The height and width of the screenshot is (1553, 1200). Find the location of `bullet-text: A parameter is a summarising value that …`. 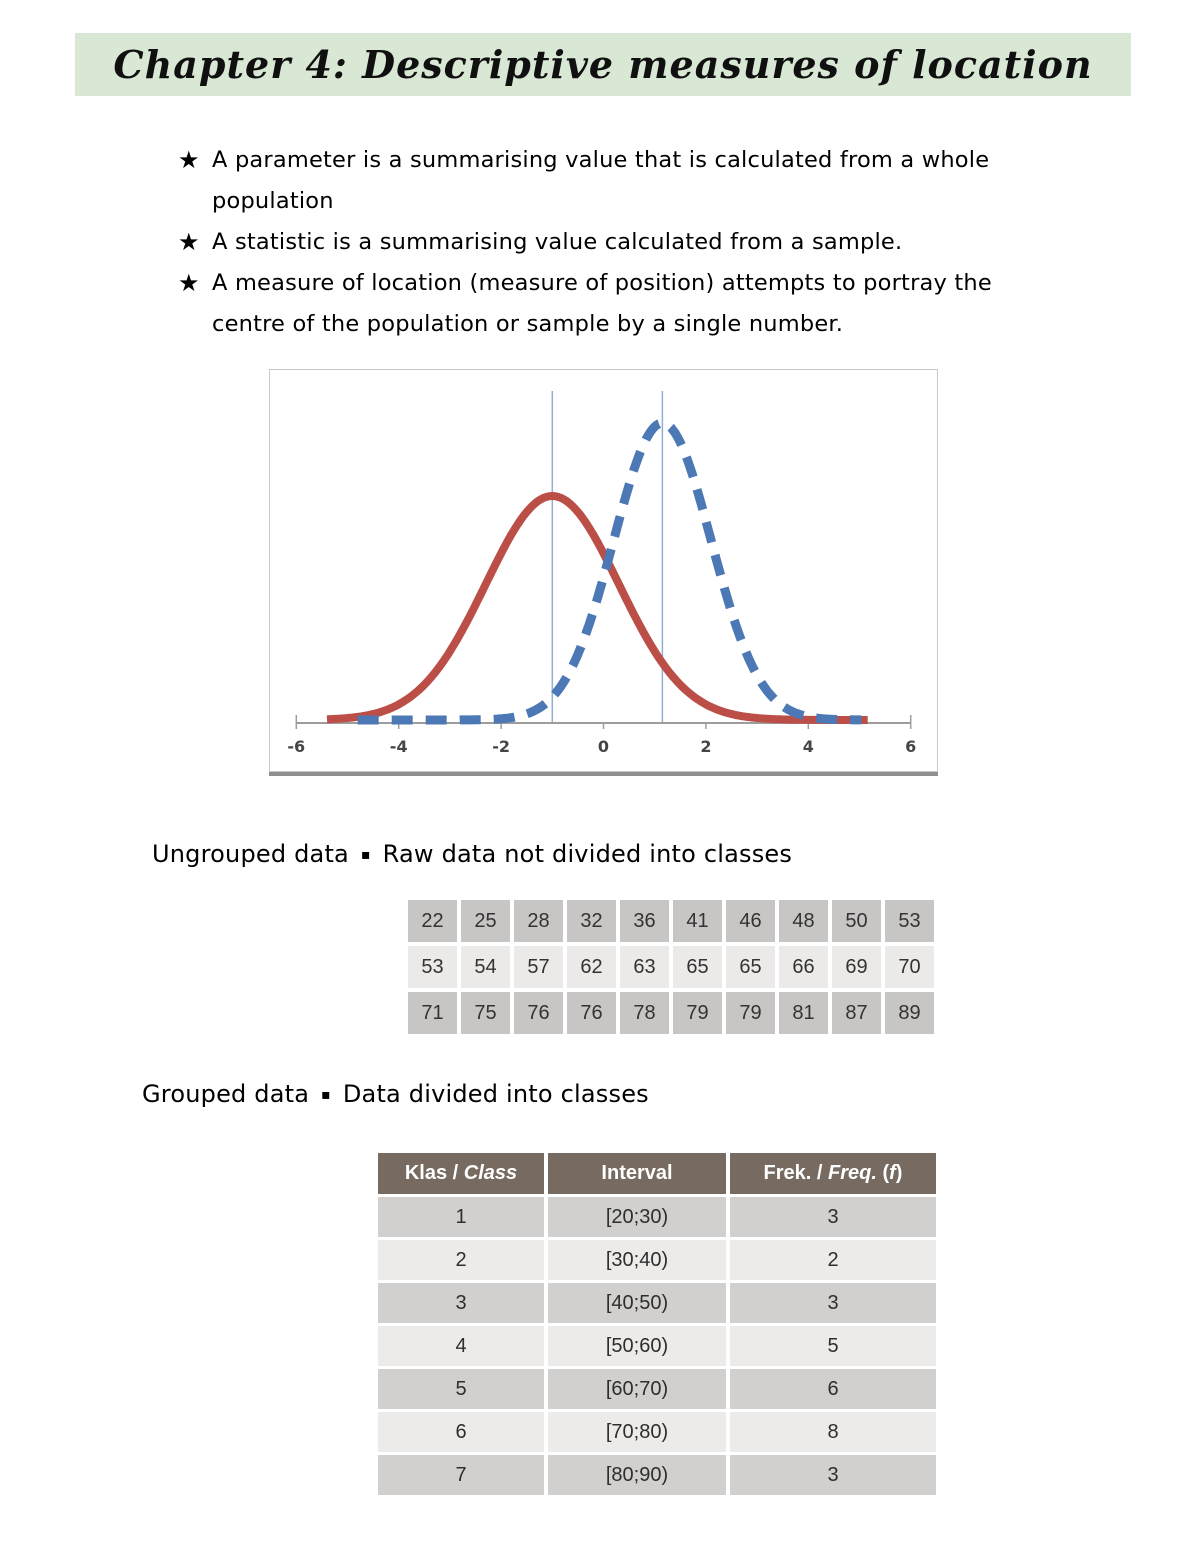

bullet-text: A parameter is a summarising value that … is located at coordinates (601, 180).